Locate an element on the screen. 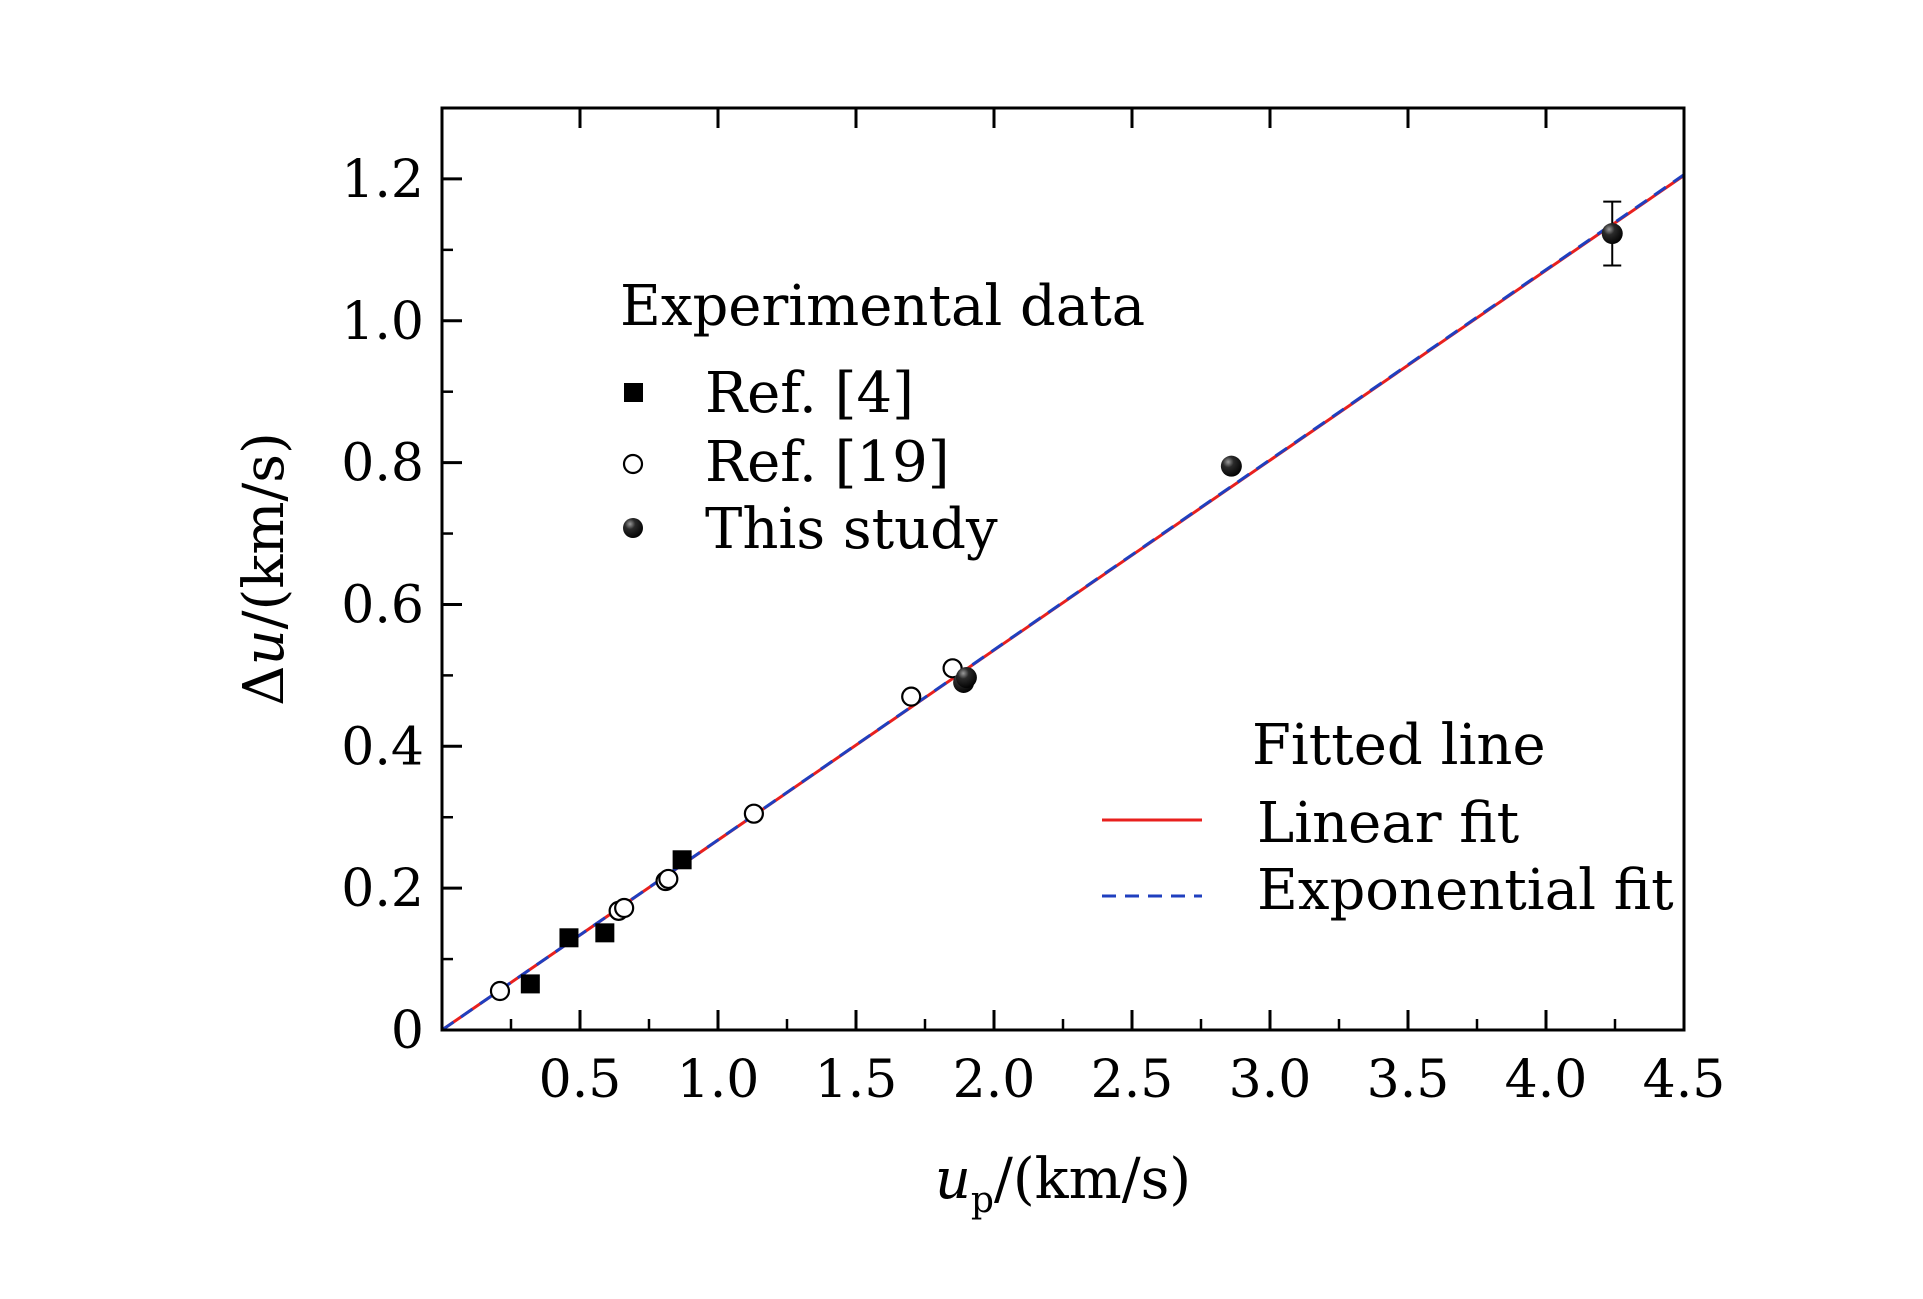 The image size is (1923, 1299). y-tick-label: 0.6 is located at coordinates (382, 605).